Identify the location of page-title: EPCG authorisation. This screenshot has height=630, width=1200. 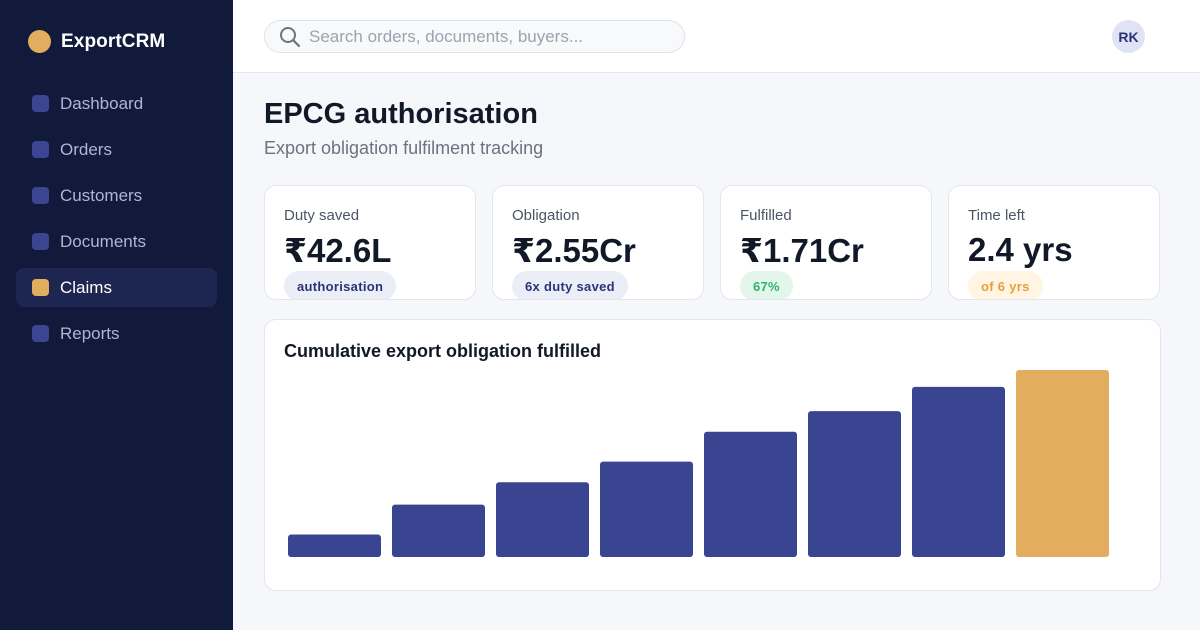
(401, 114).